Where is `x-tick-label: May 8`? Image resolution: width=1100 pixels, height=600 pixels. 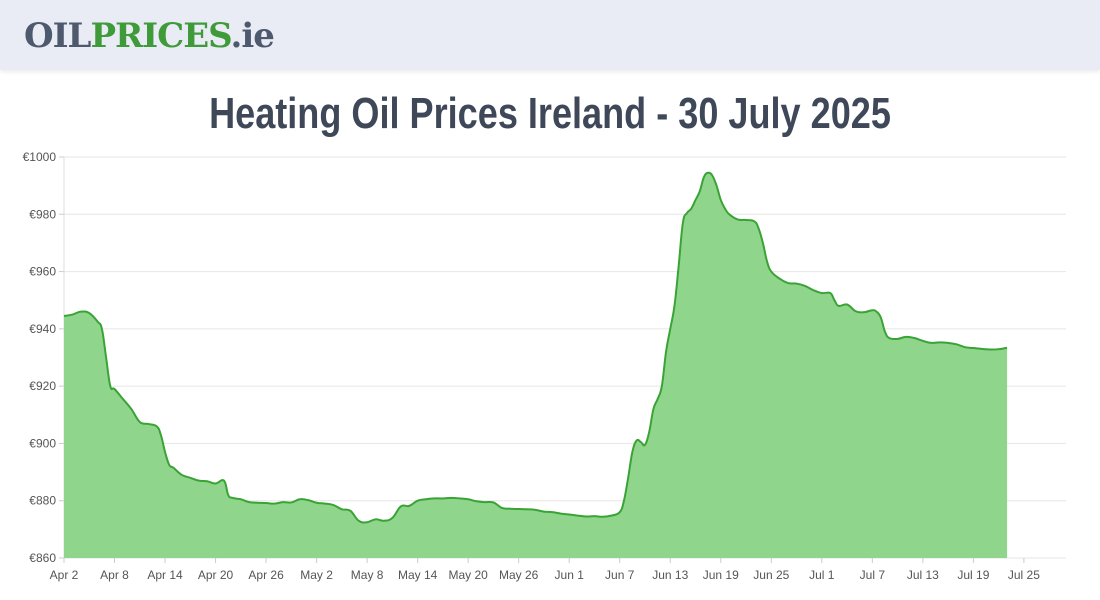
x-tick-label: May 8 is located at coordinates (367, 575).